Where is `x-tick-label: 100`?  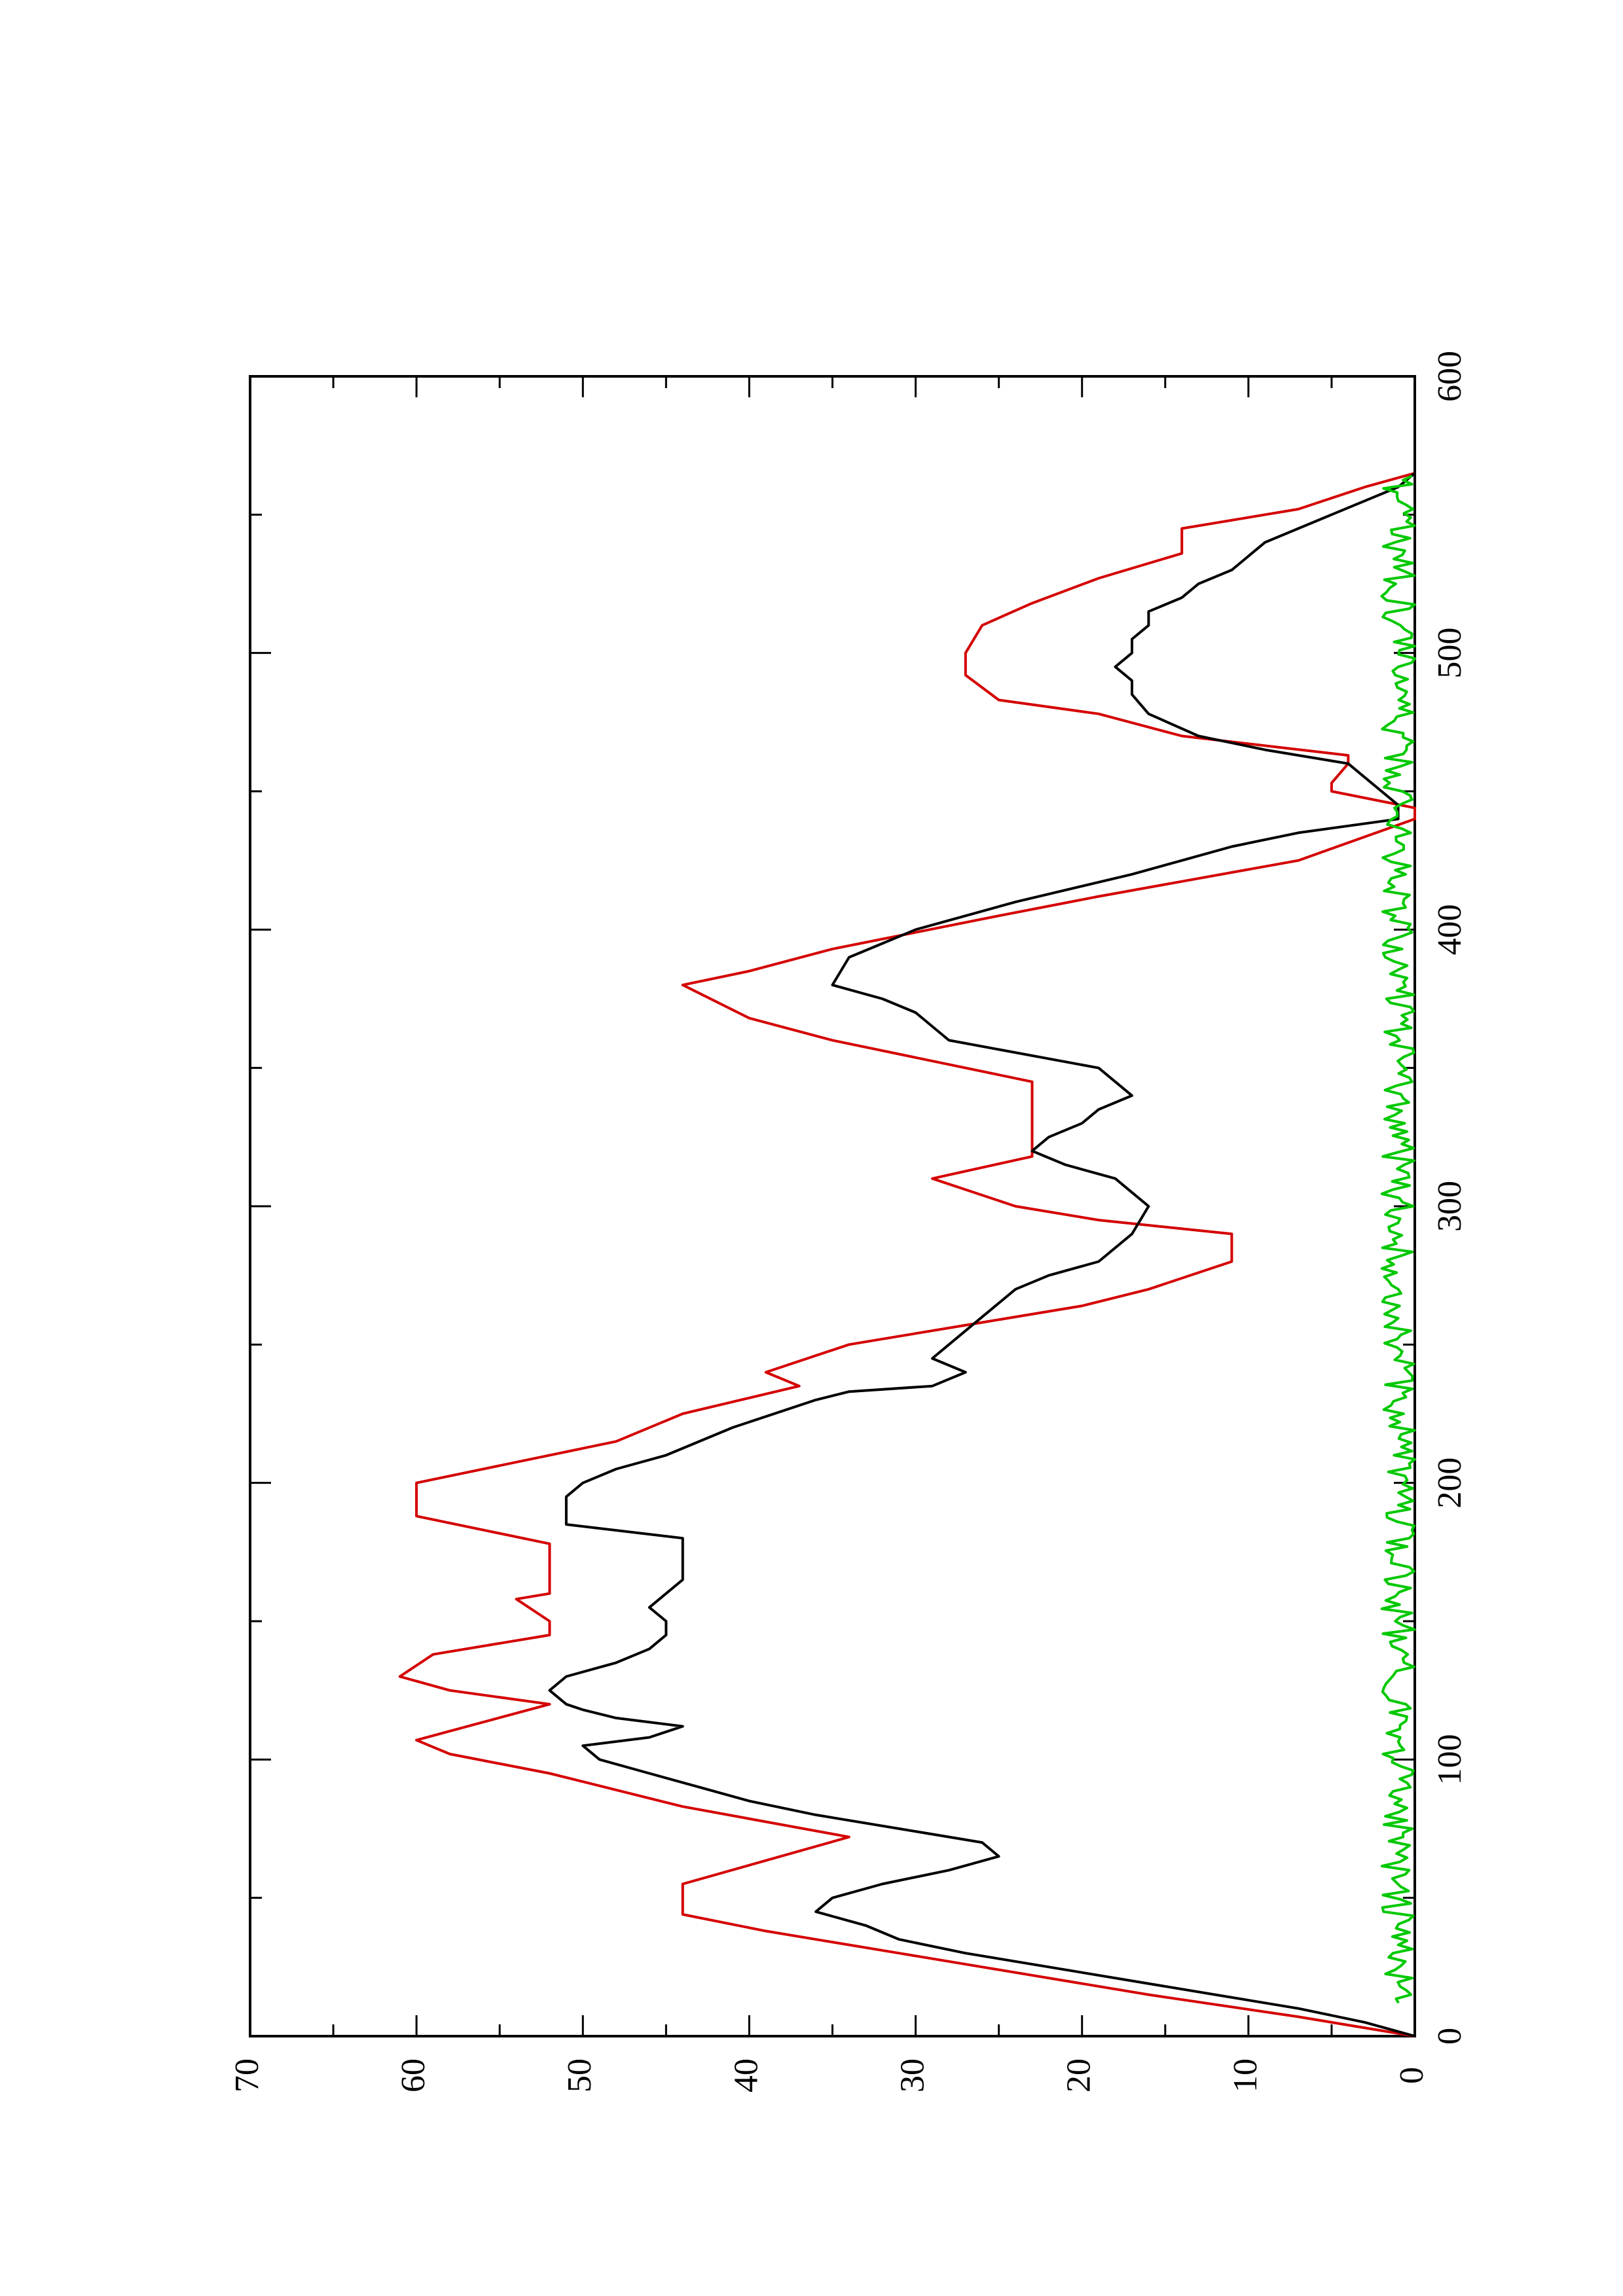 x-tick-label: 100 is located at coordinates (1449, 1759).